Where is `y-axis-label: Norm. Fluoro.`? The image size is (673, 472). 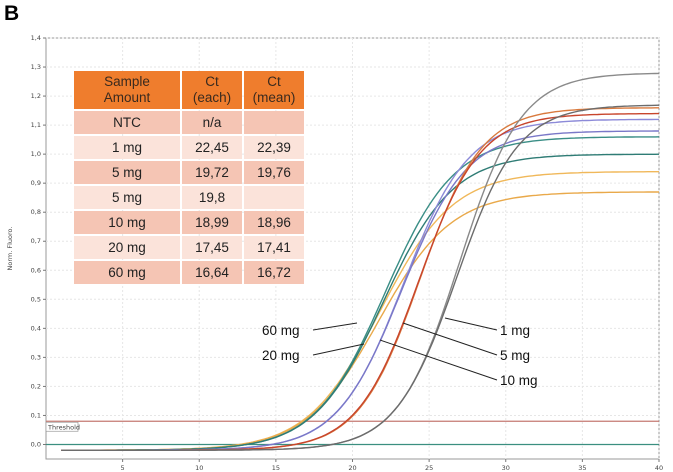
y-axis-label: Norm. Fluoro. is located at coordinates (10, 249).